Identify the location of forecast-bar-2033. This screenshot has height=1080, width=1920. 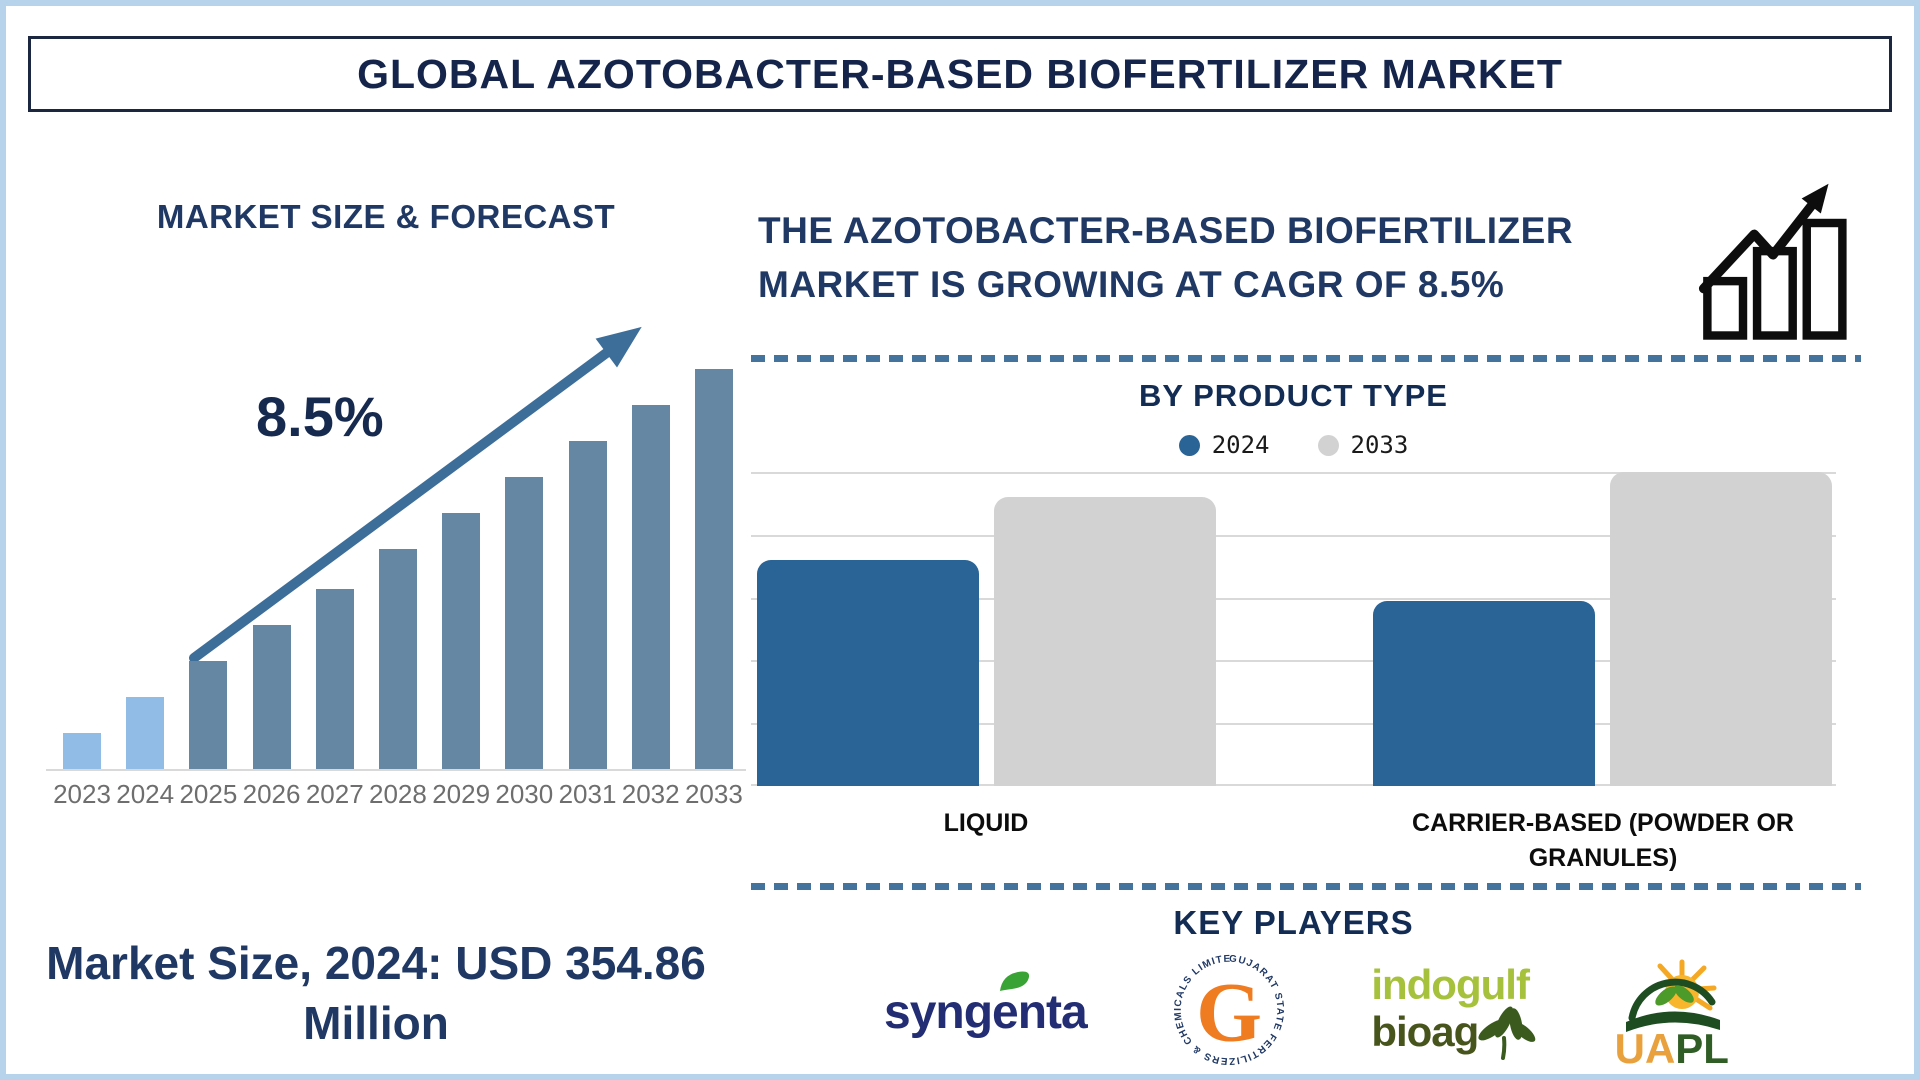
(713, 569).